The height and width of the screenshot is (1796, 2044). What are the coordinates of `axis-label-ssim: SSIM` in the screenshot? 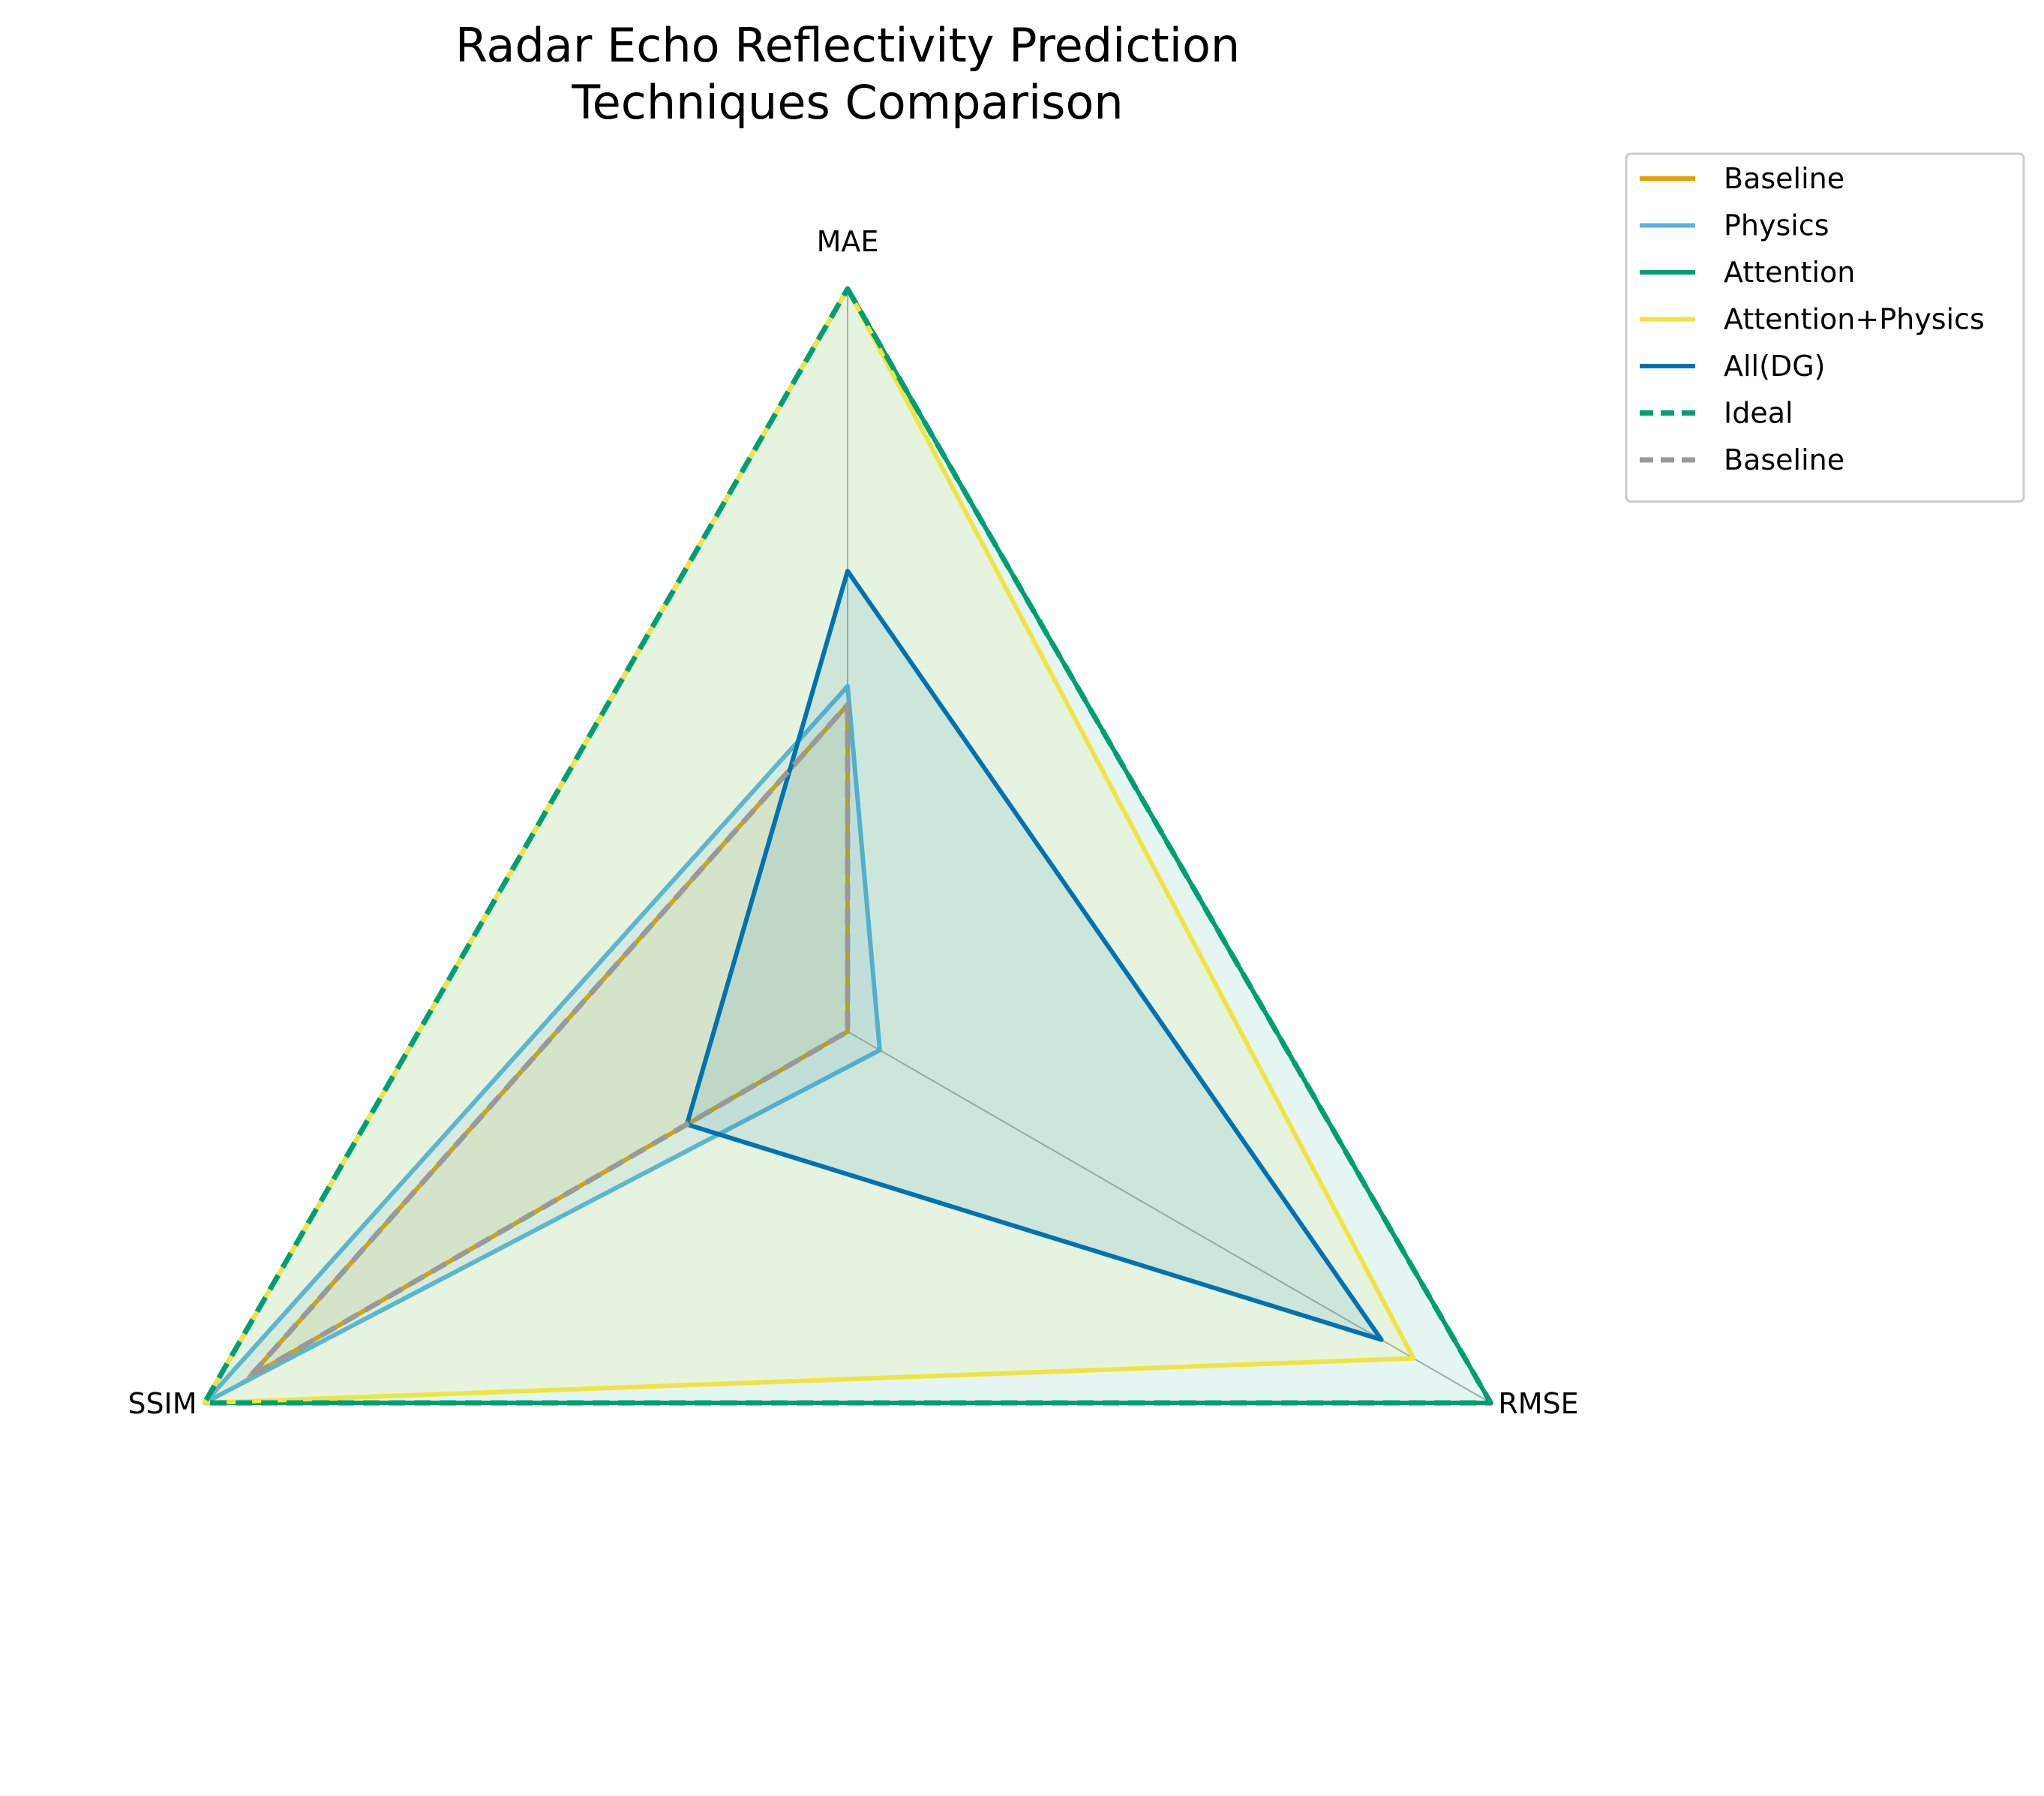 It's located at (162, 1403).